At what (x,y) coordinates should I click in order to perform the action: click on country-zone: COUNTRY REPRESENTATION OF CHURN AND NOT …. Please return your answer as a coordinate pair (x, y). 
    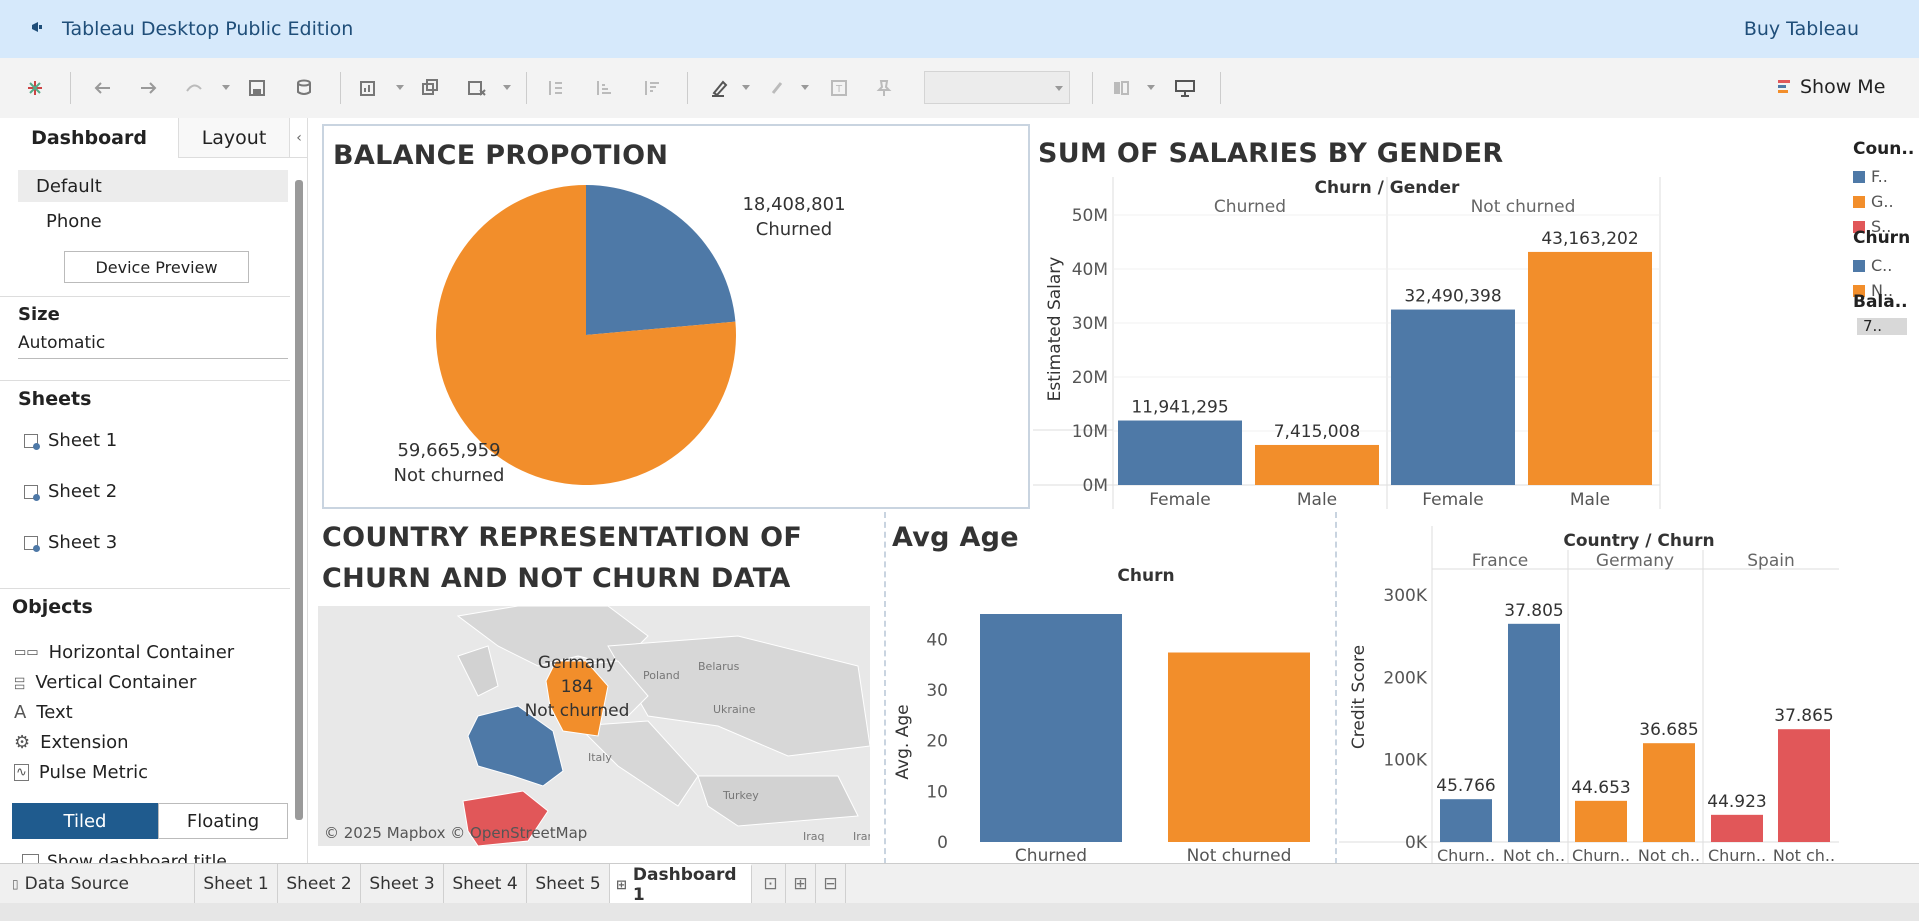
    Looking at the image, I should click on (605, 688).